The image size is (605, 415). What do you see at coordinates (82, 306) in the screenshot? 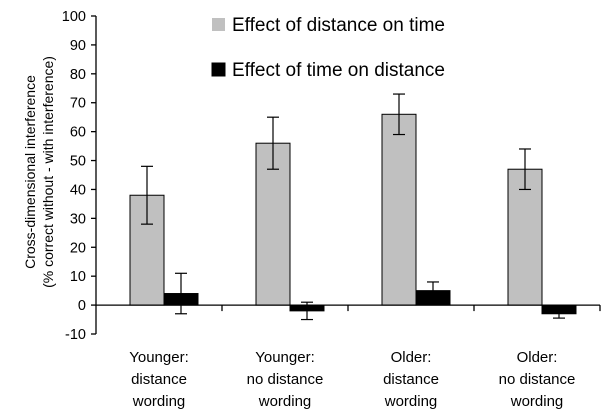
I see `y-tick-label: 0` at bounding box center [82, 306].